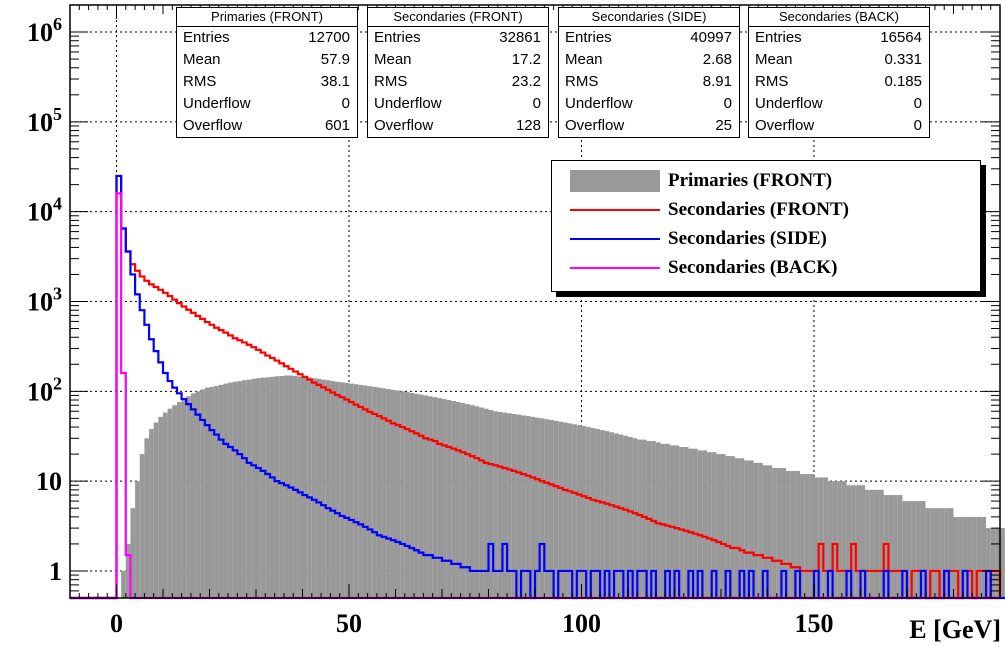 The image size is (1005, 646). Describe the element at coordinates (267, 17) in the screenshot. I see `stats-box-title: Primaries (FRONT)` at that location.